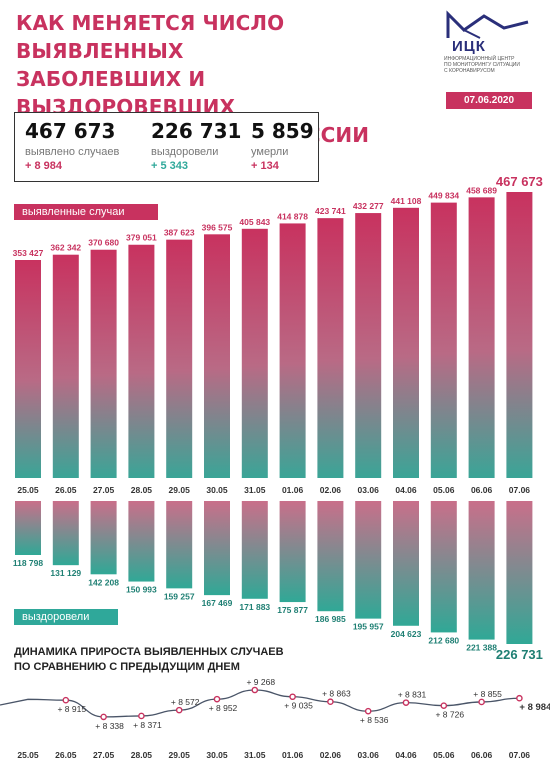 This screenshot has width=550, height=775. I want to click on recovered-value-label: 142 208, so click(103, 582).